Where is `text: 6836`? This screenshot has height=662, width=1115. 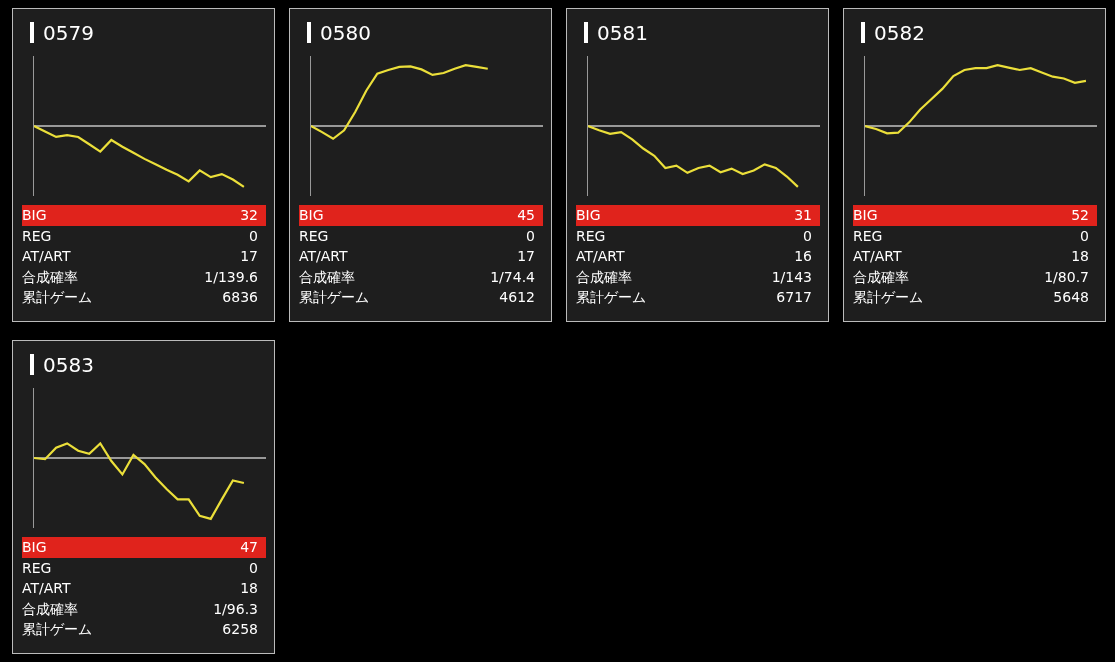
text: 6836 is located at coordinates (240, 297).